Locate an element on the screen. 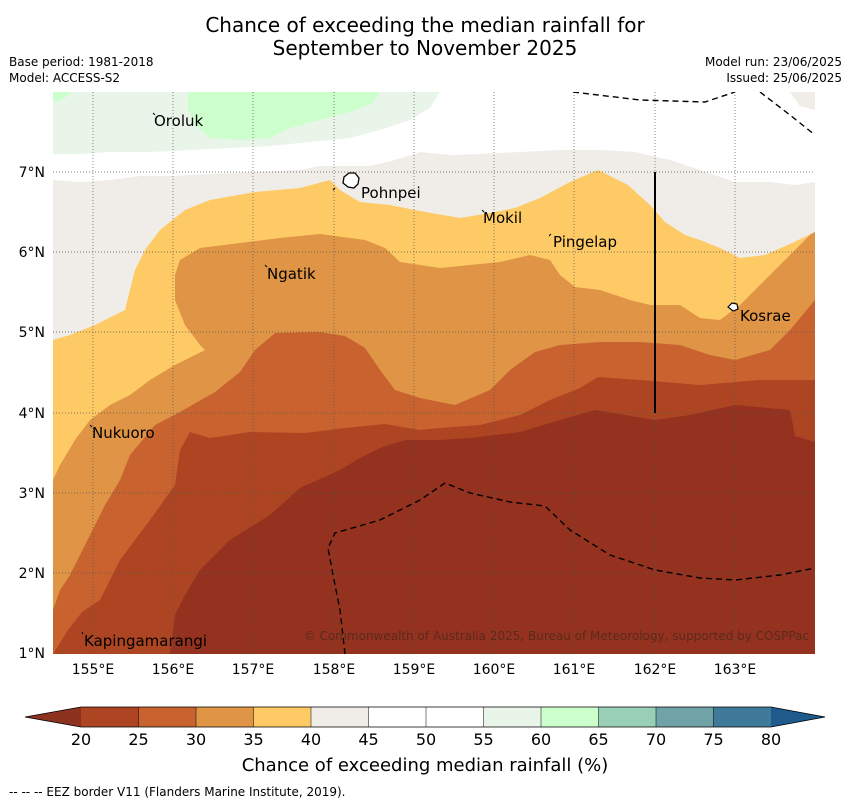  colorbar-outline is located at coordinates (425, 717).